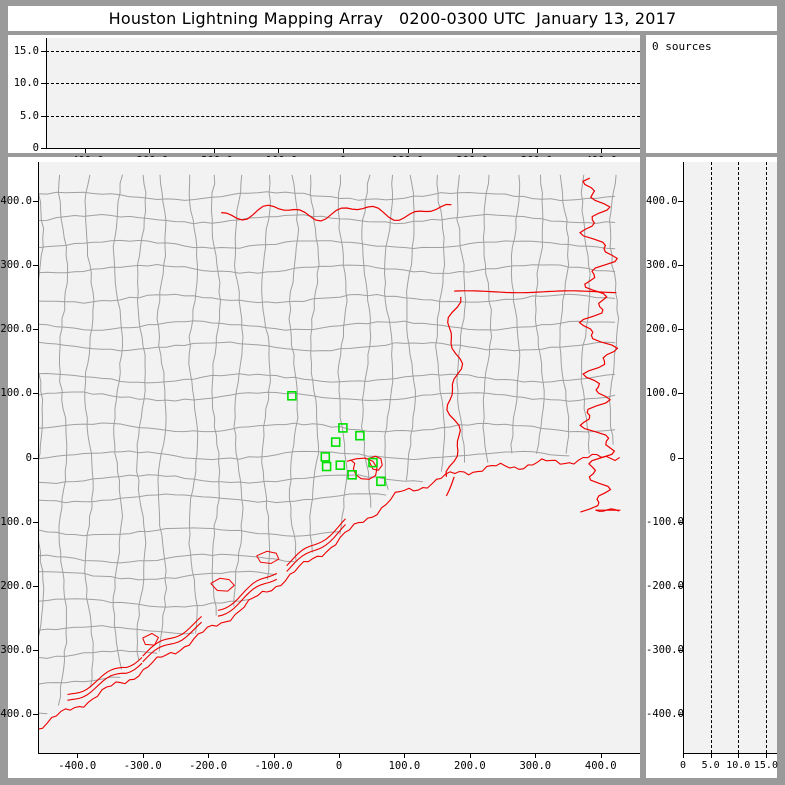 This screenshot has width=785, height=785. I want to click on source-count-panel: 0 sources, so click(711, 94).